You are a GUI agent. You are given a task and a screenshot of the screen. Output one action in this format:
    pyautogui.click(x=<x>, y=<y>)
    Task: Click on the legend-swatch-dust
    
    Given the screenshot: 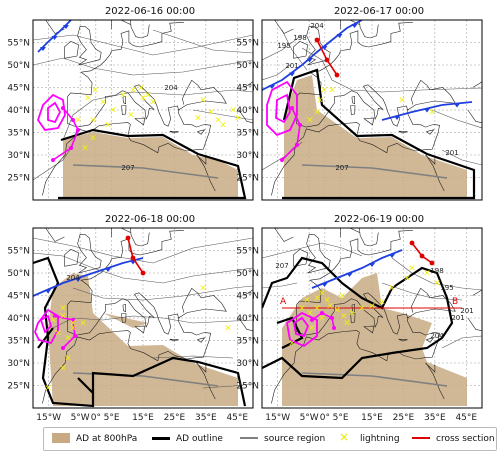 What is the action you would take?
    pyautogui.click(x=61, y=438)
    